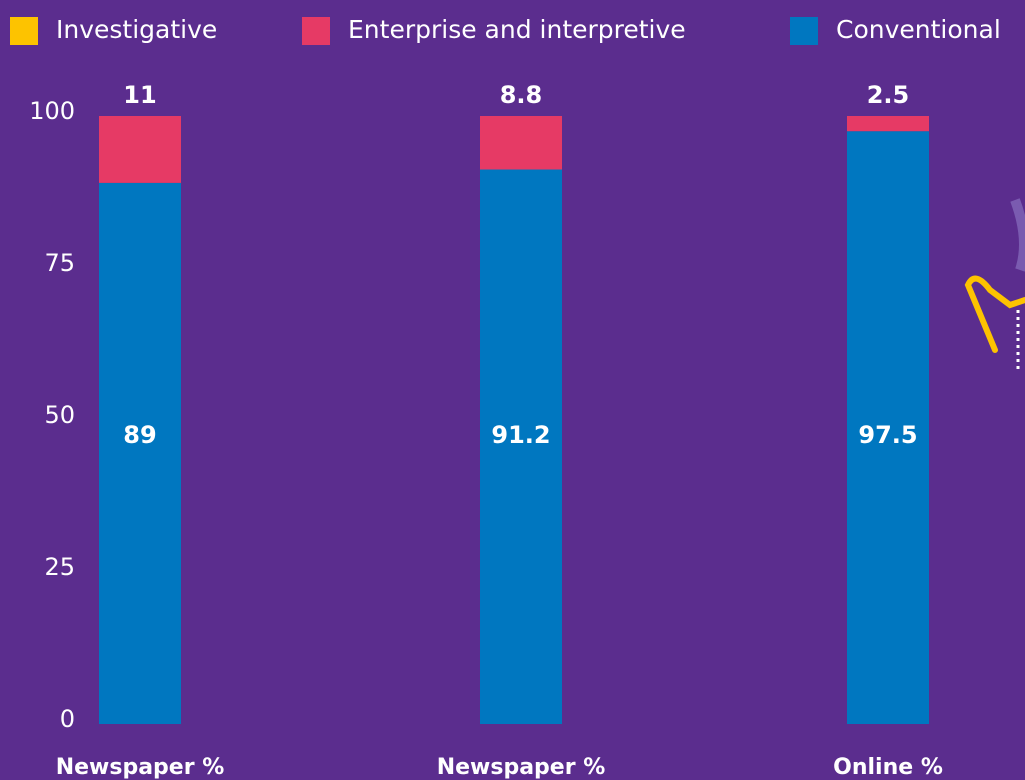 The width and height of the screenshot is (1025, 780). I want to click on y-tick-label: 75, so click(59, 263).